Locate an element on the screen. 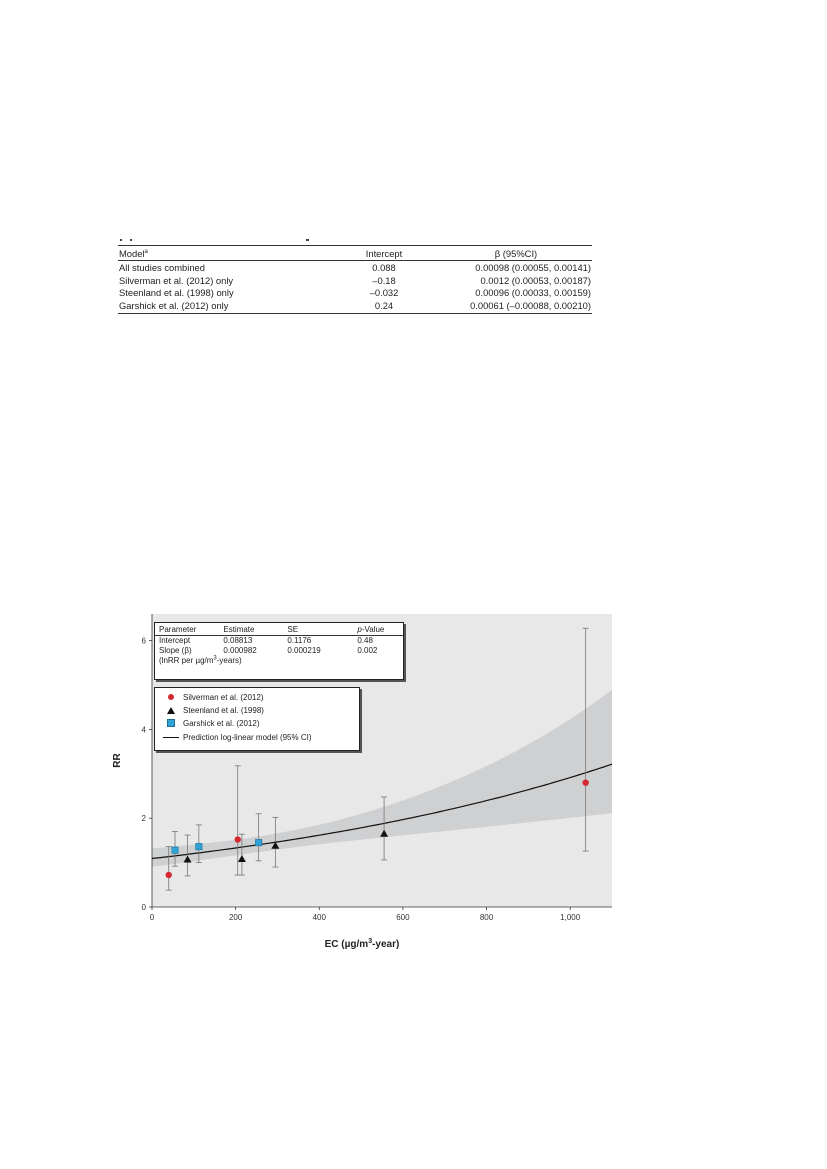 Image resolution: width=827 pixels, height=1169 pixels. row-intercept: 0.088 is located at coordinates (384, 267).